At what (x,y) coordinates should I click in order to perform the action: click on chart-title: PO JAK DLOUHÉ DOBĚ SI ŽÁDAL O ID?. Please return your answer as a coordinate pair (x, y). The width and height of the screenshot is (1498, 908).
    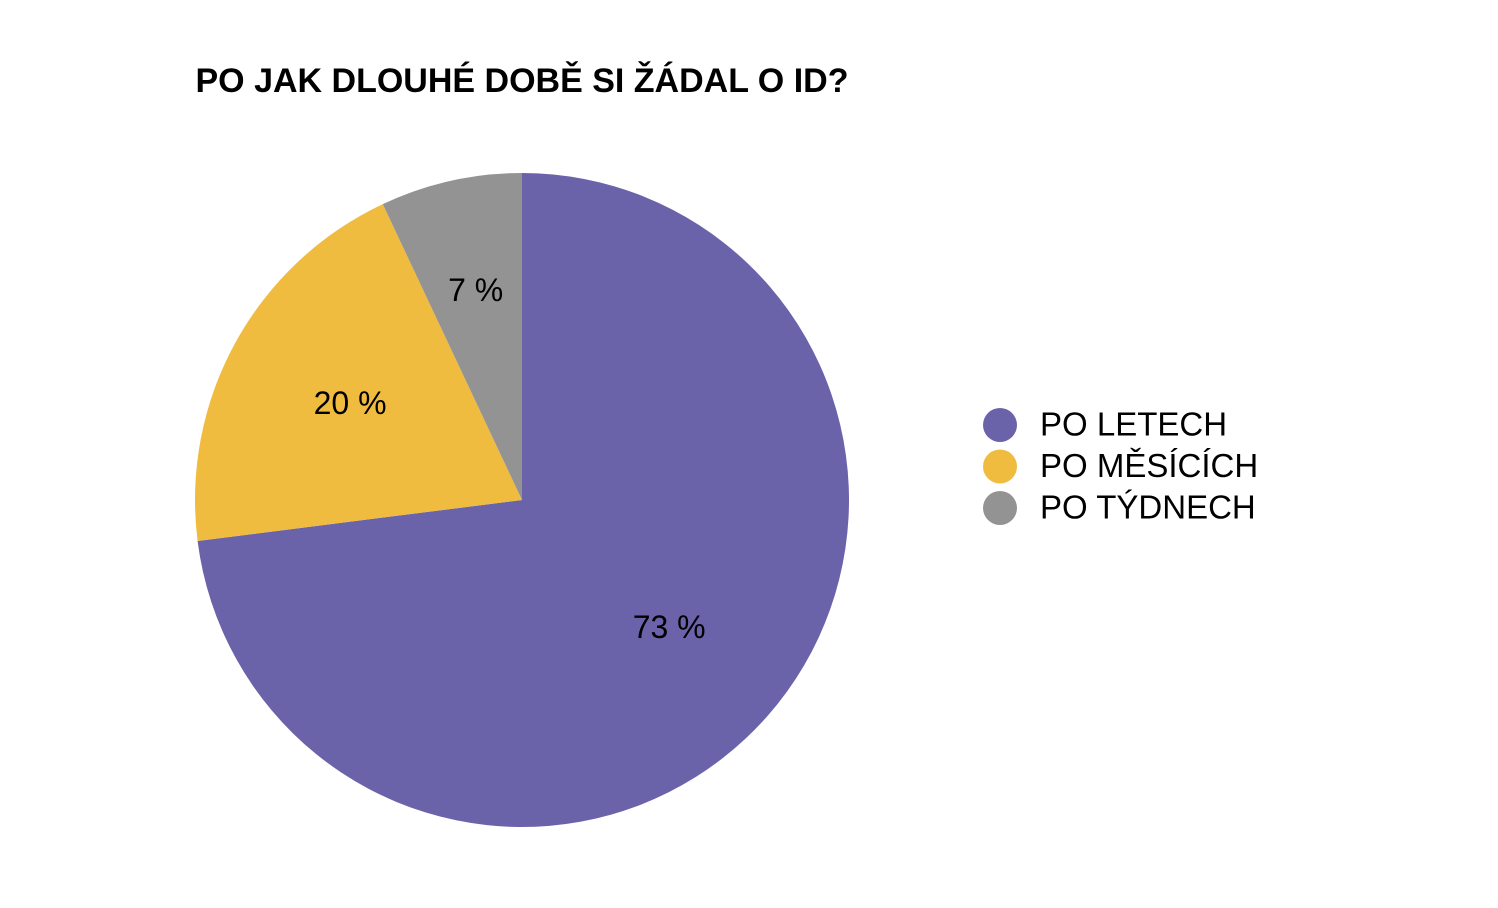
    Looking at the image, I should click on (522, 81).